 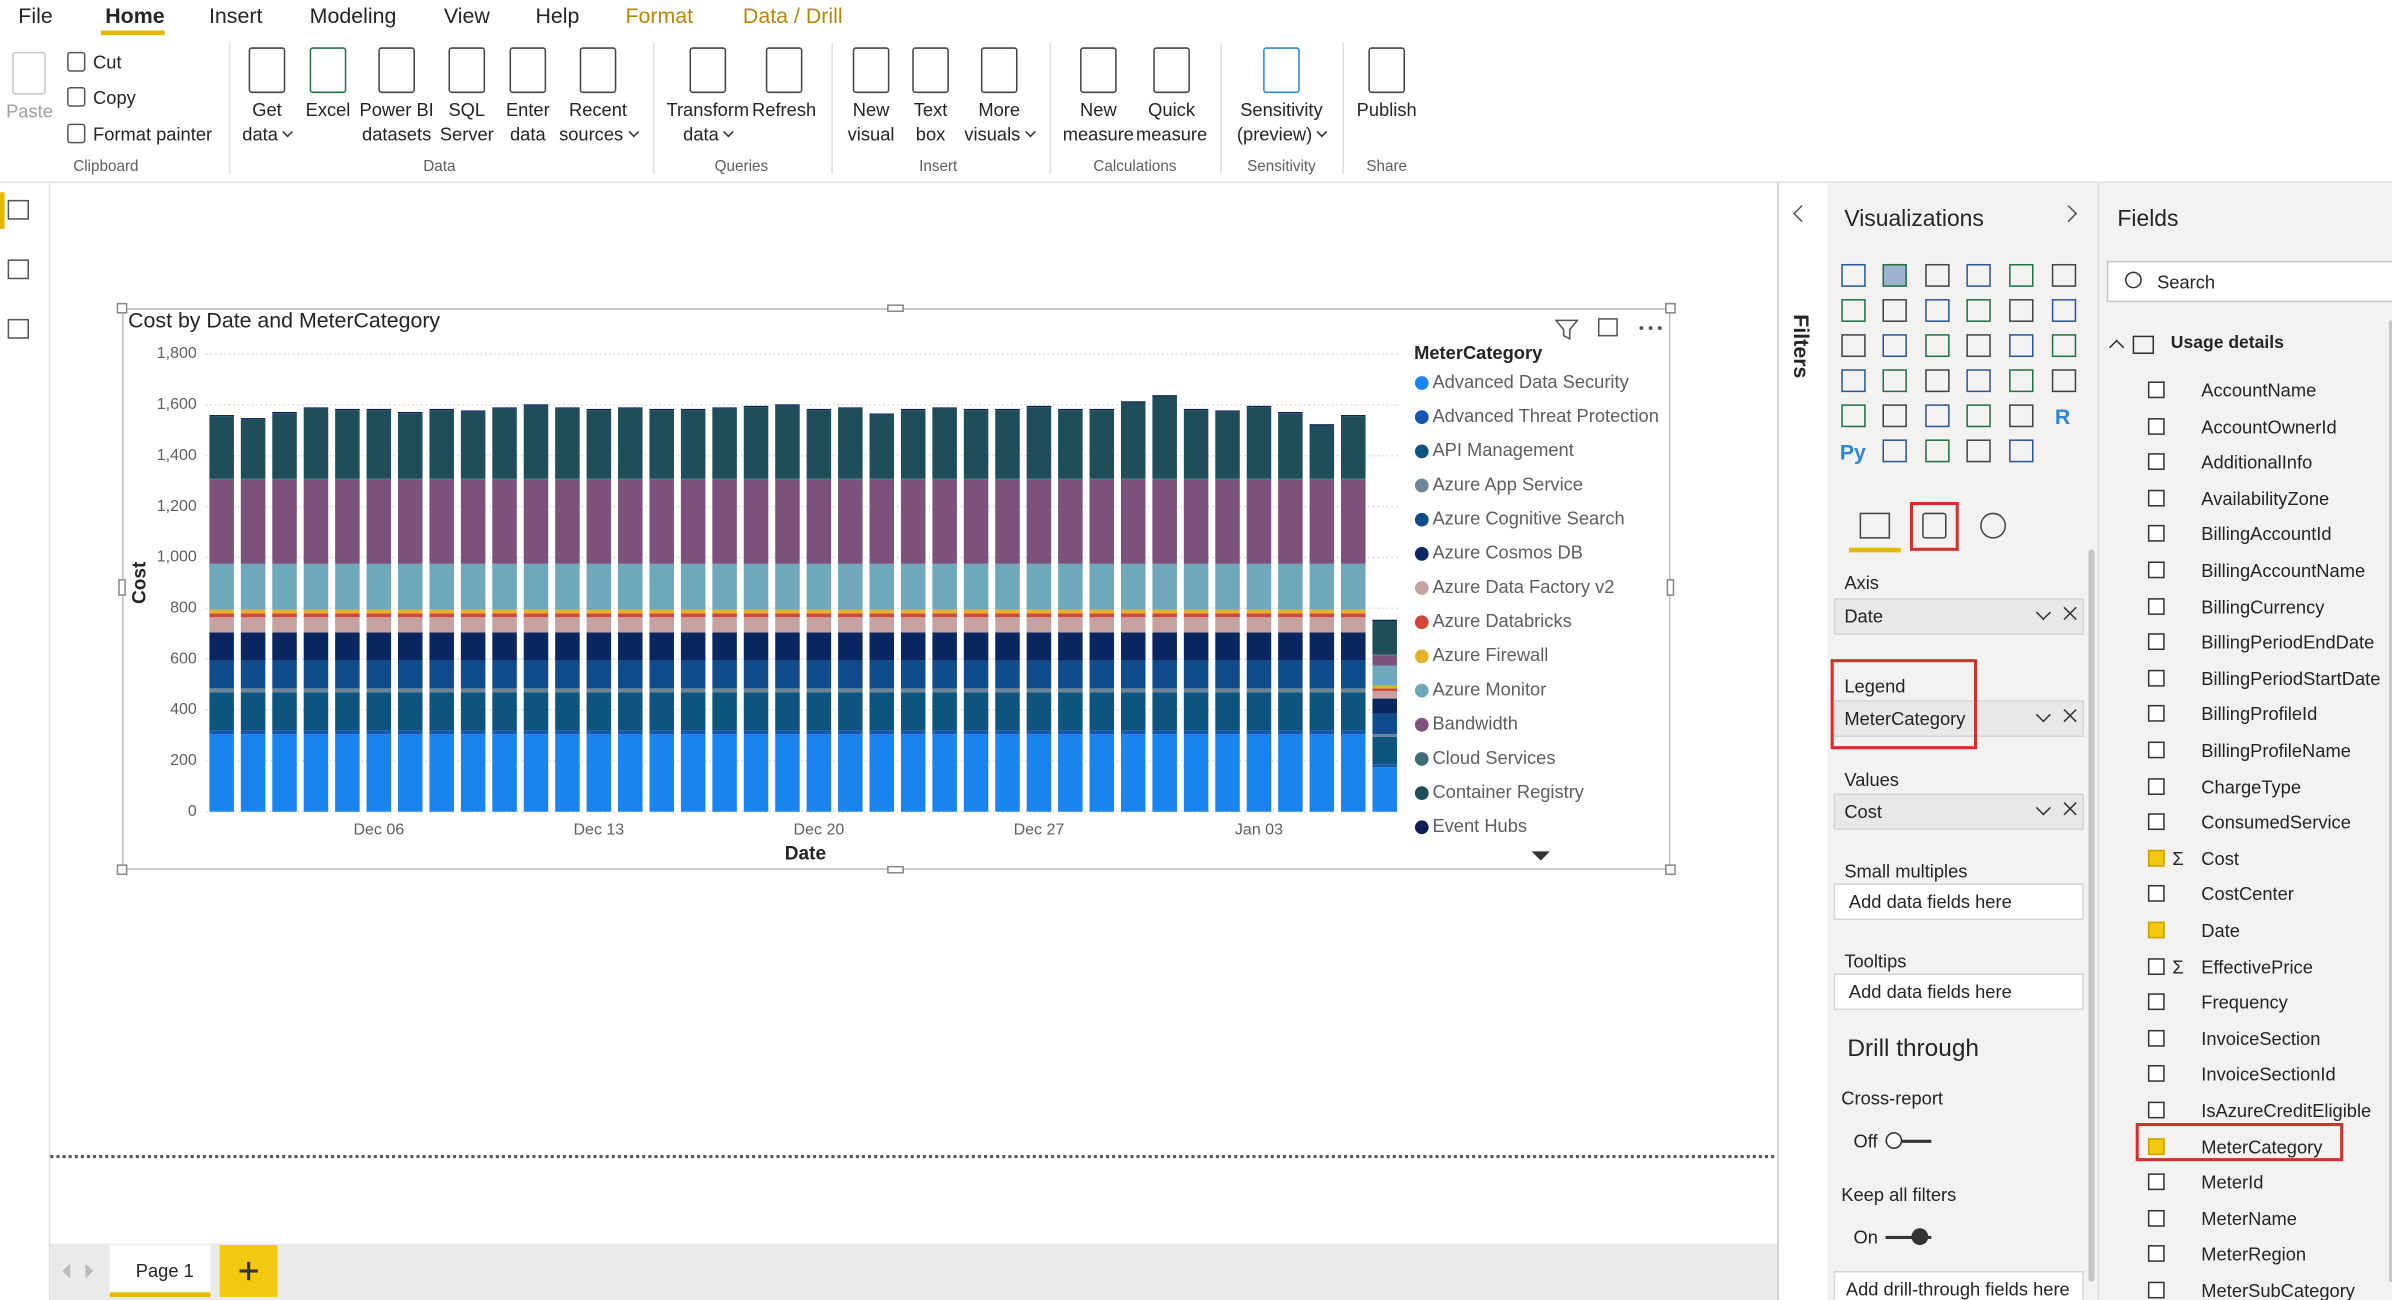 What do you see at coordinates (1875, 525) in the screenshot?
I see `fields-tab-icon` at bounding box center [1875, 525].